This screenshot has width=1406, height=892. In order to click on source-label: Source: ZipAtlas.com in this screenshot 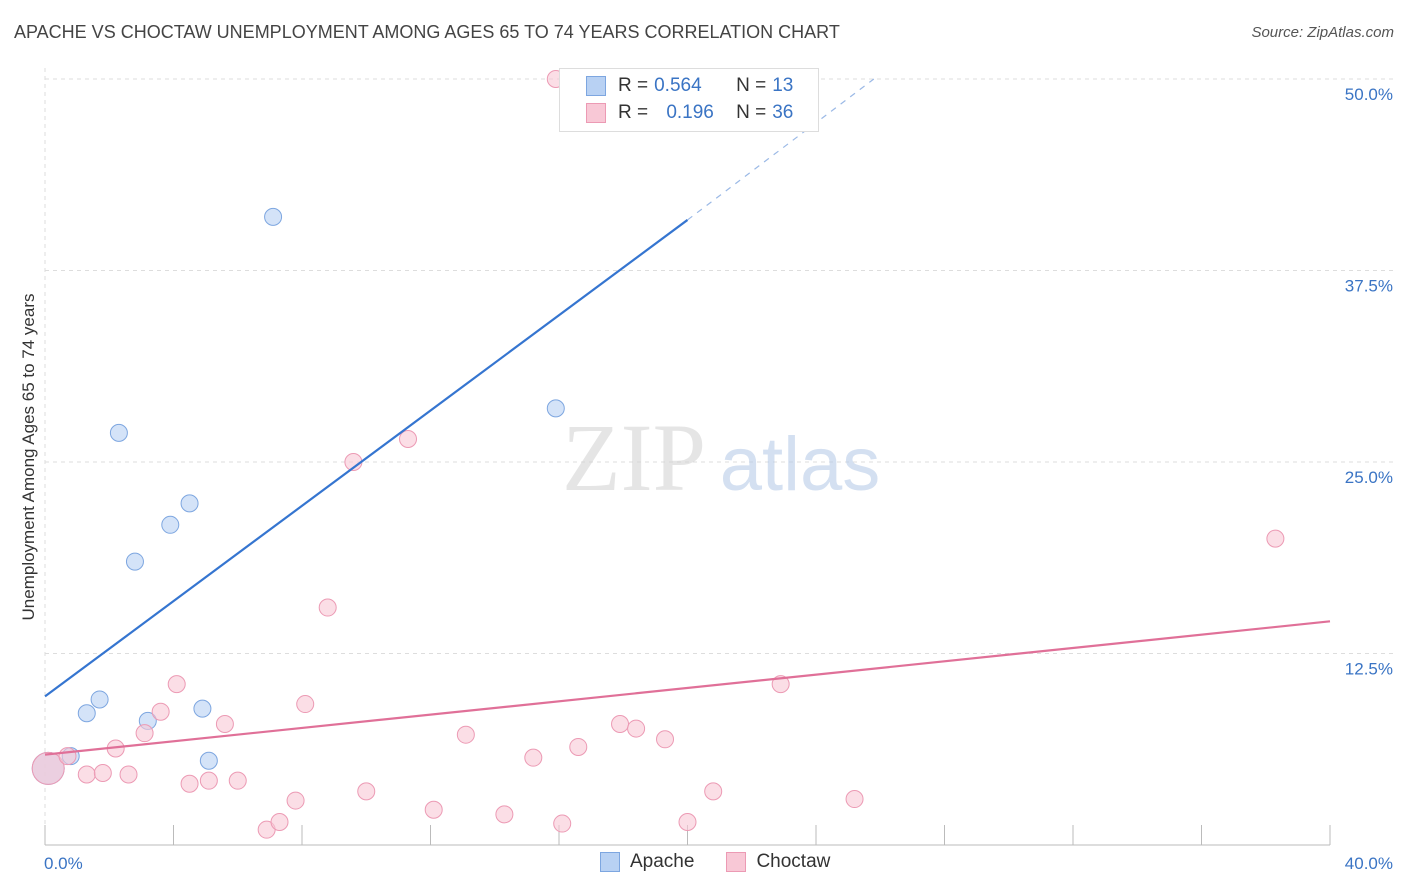, I will do `click(1322, 32)`.